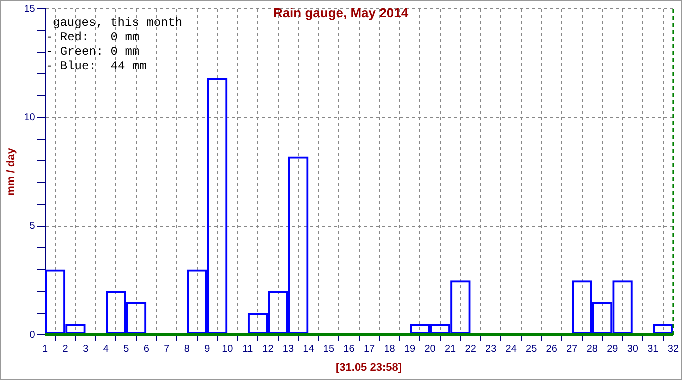  Describe the element at coordinates (532, 349) in the screenshot. I see `x-tick-label: 25` at that location.